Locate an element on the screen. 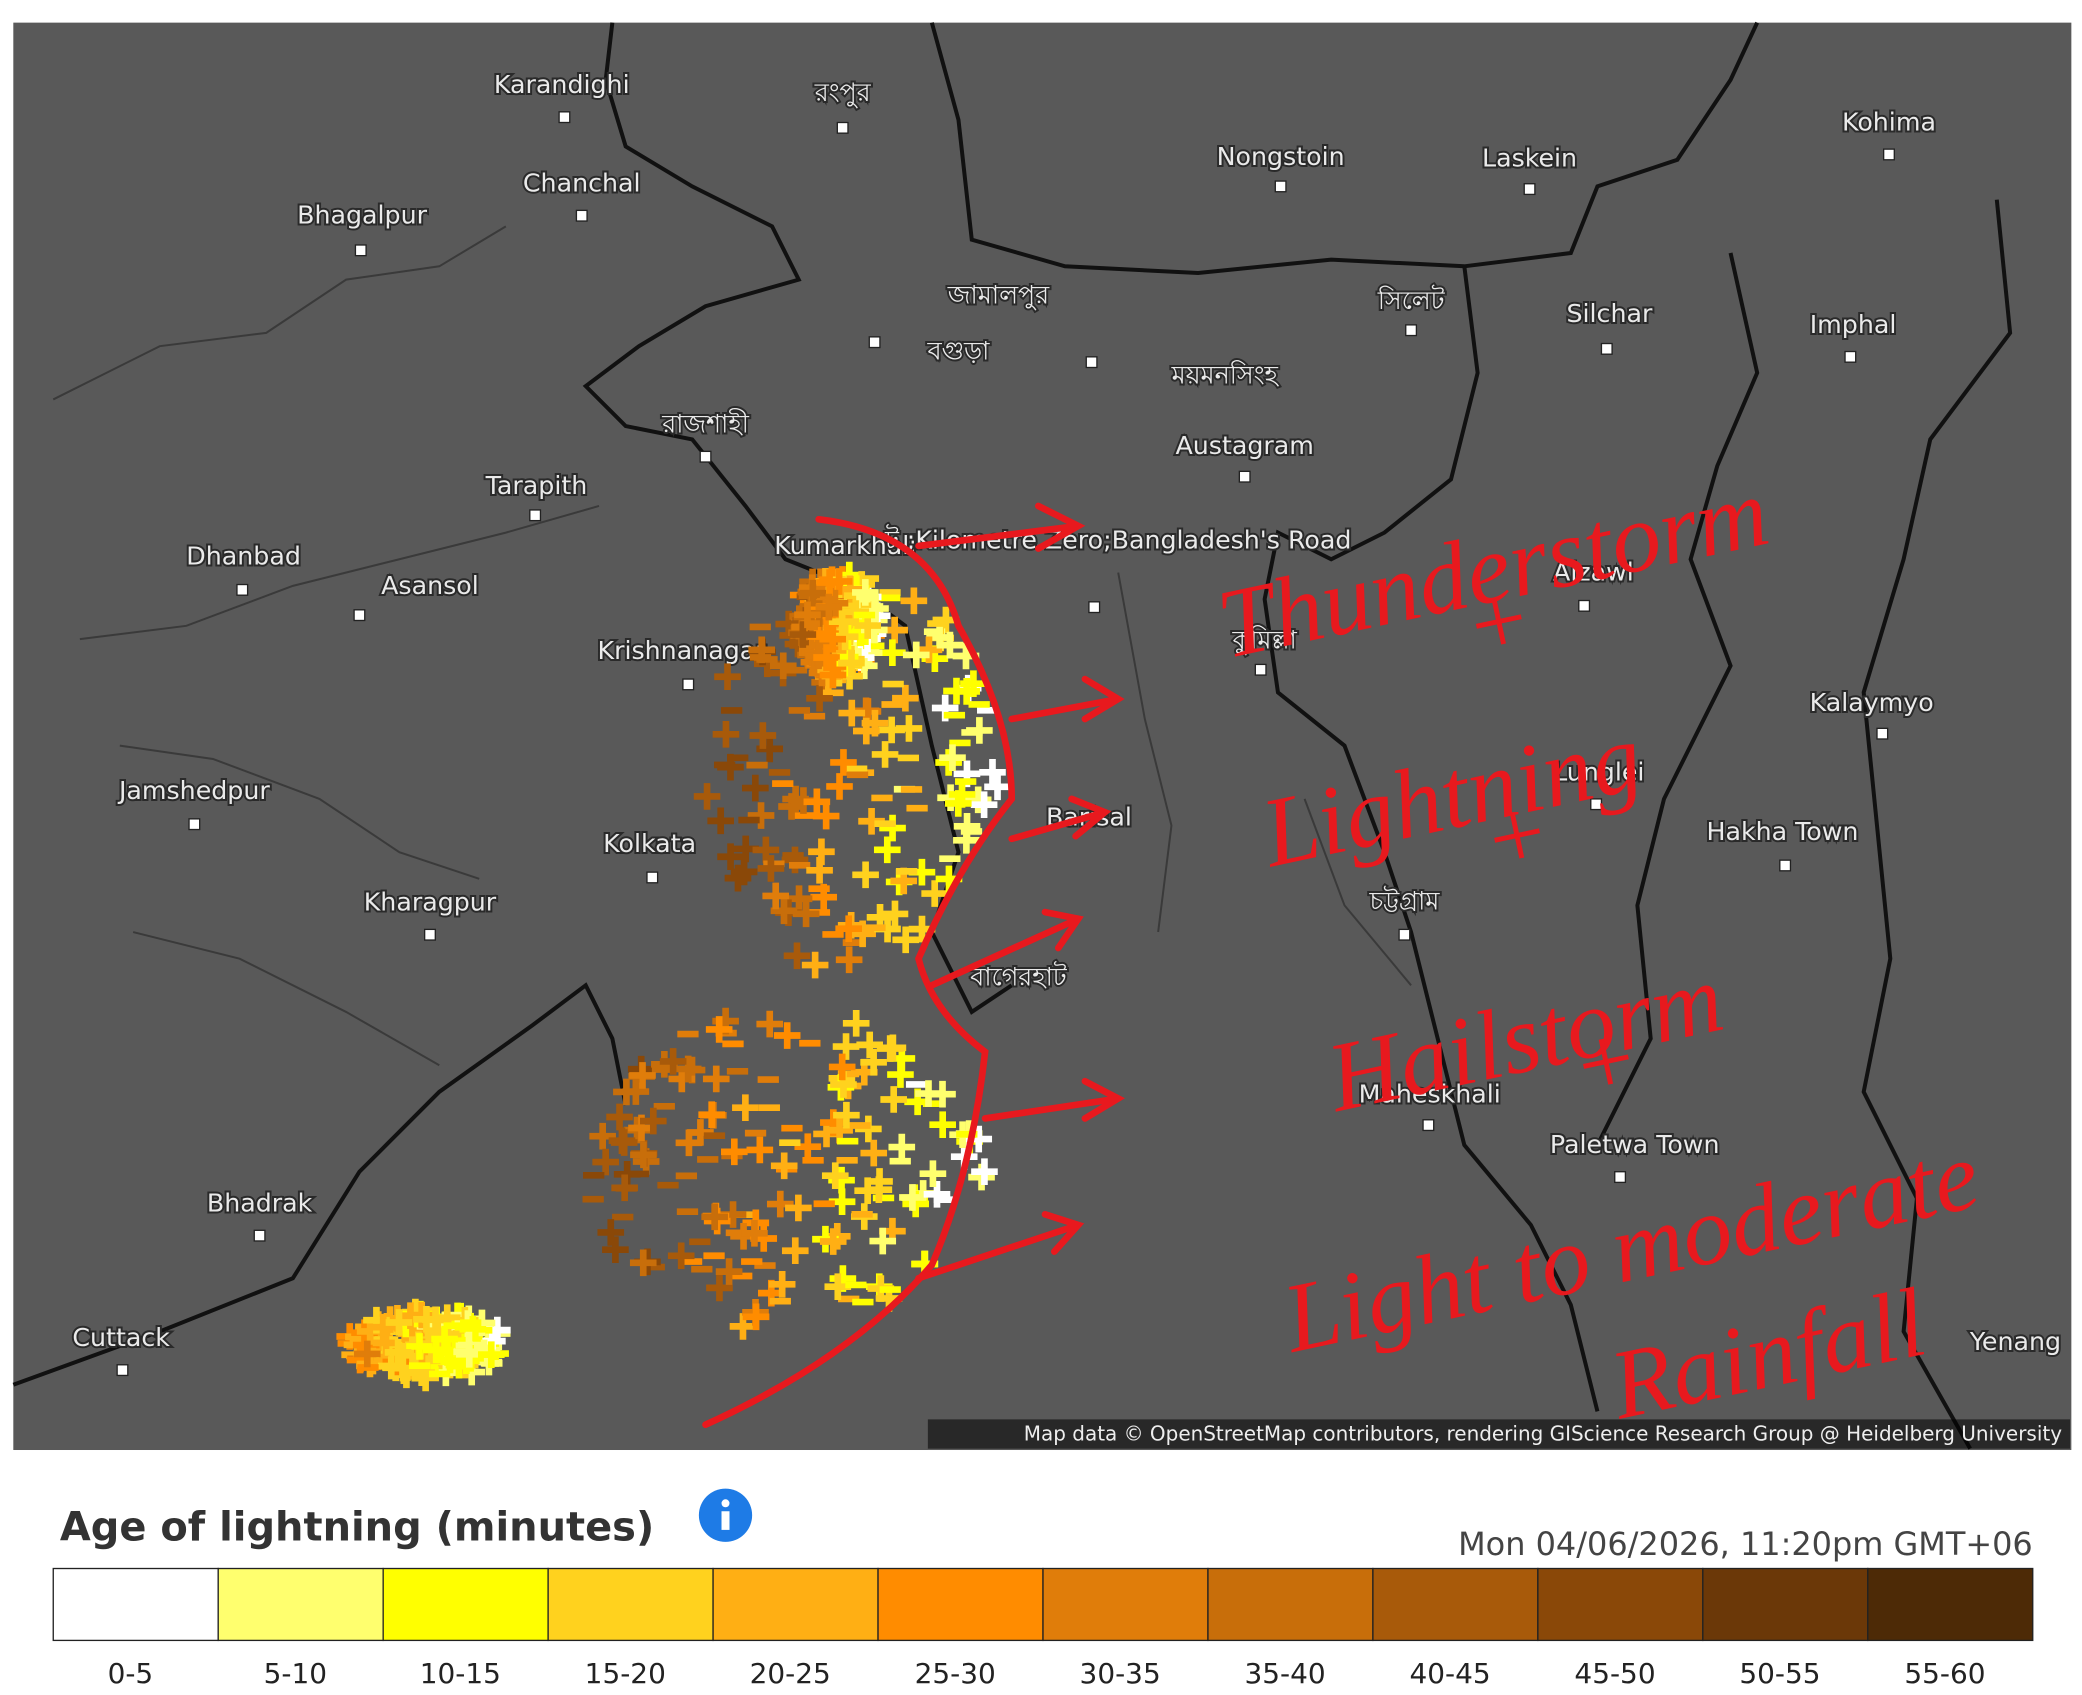  place-label: চট্টগ্রাম is located at coordinates (1404, 900).